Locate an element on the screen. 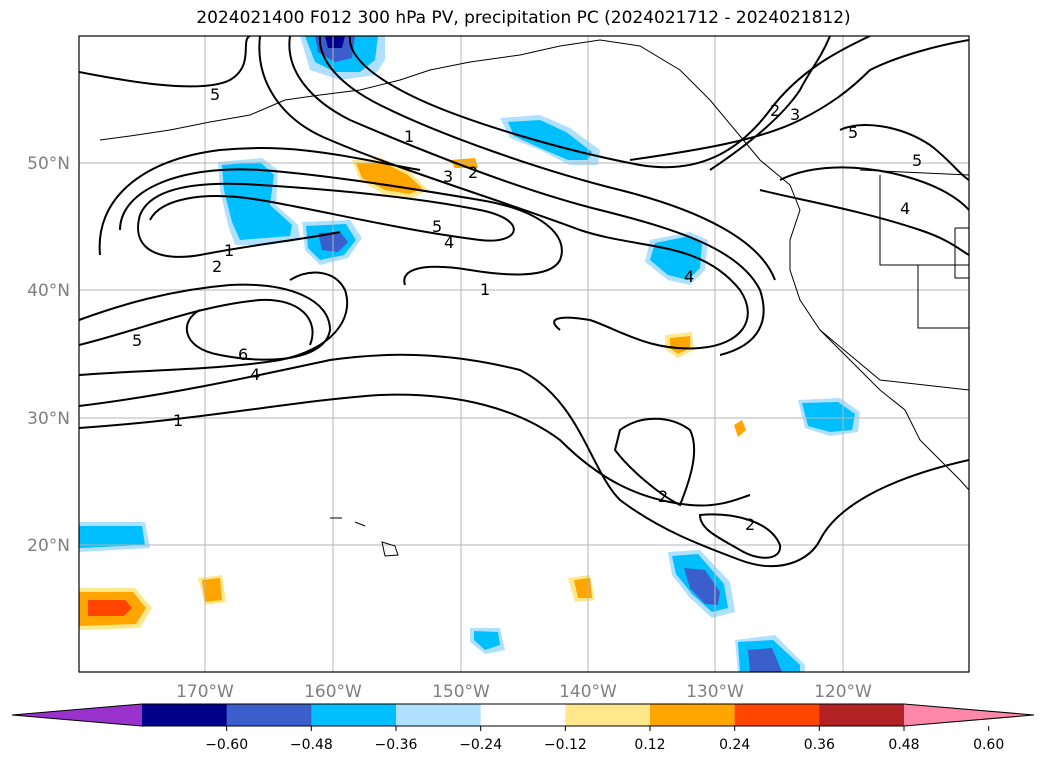 The width and height of the screenshot is (1047, 765). lon-label: 160°W is located at coordinates (333, 692).